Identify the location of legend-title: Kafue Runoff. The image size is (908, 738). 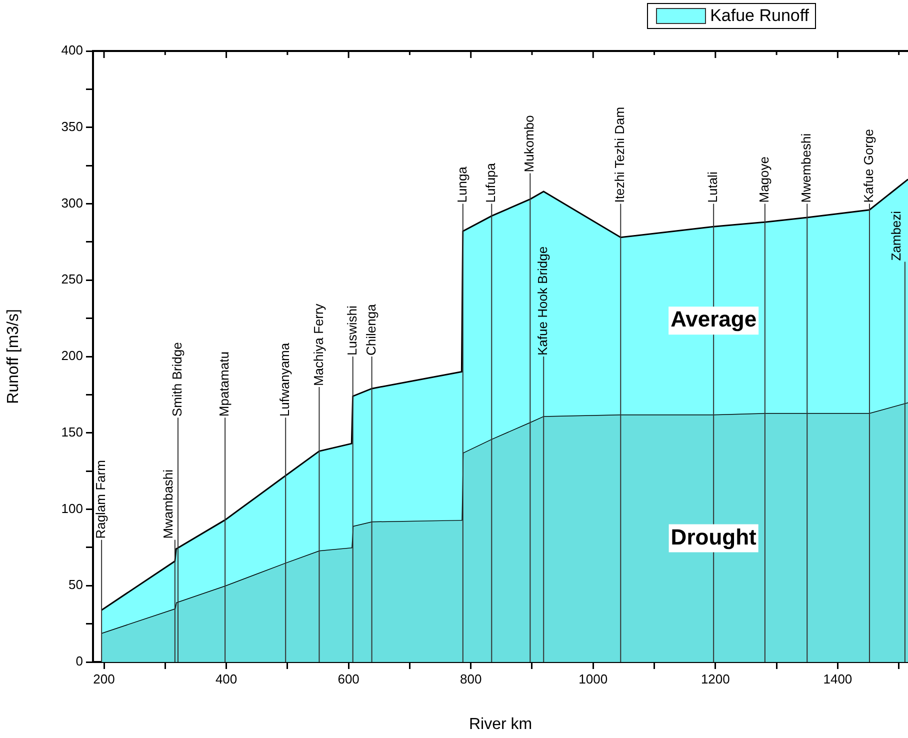
(759, 16).